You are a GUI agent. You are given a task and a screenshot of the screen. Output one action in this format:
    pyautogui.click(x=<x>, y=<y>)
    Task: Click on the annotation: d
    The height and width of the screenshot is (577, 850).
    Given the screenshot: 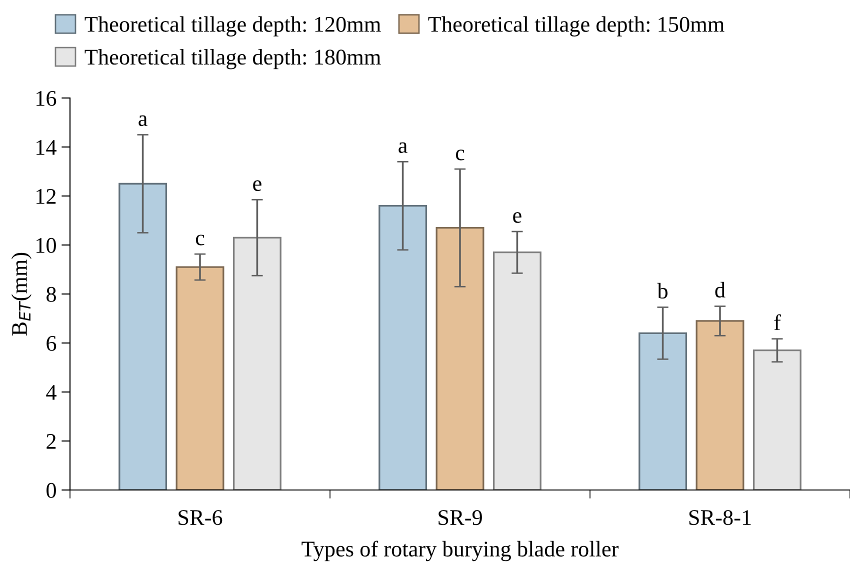 What is the action you would take?
    pyautogui.click(x=720, y=290)
    